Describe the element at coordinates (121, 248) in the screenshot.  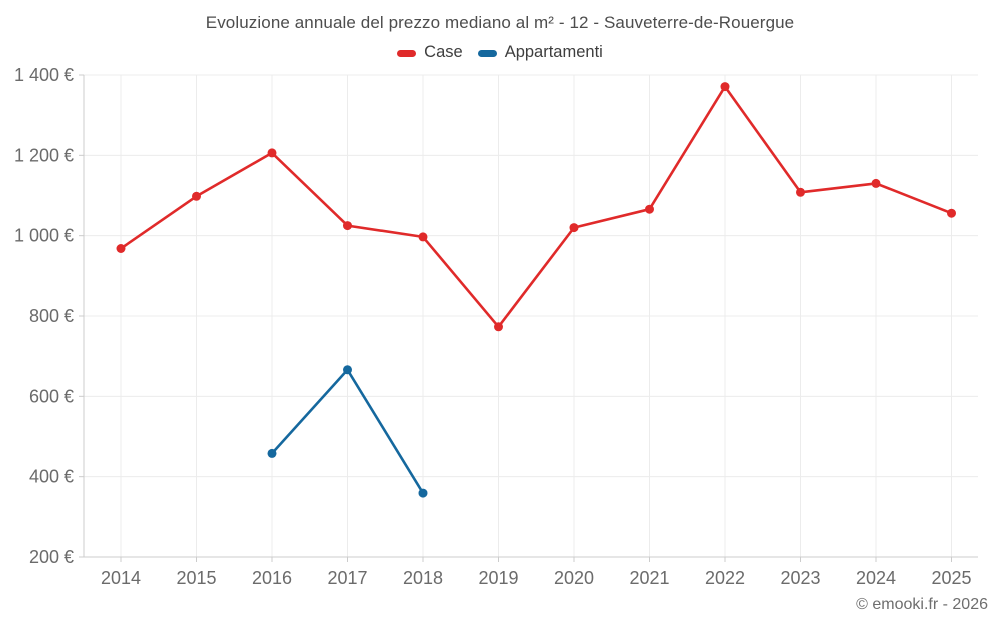
I see `data-point-case-2014` at that location.